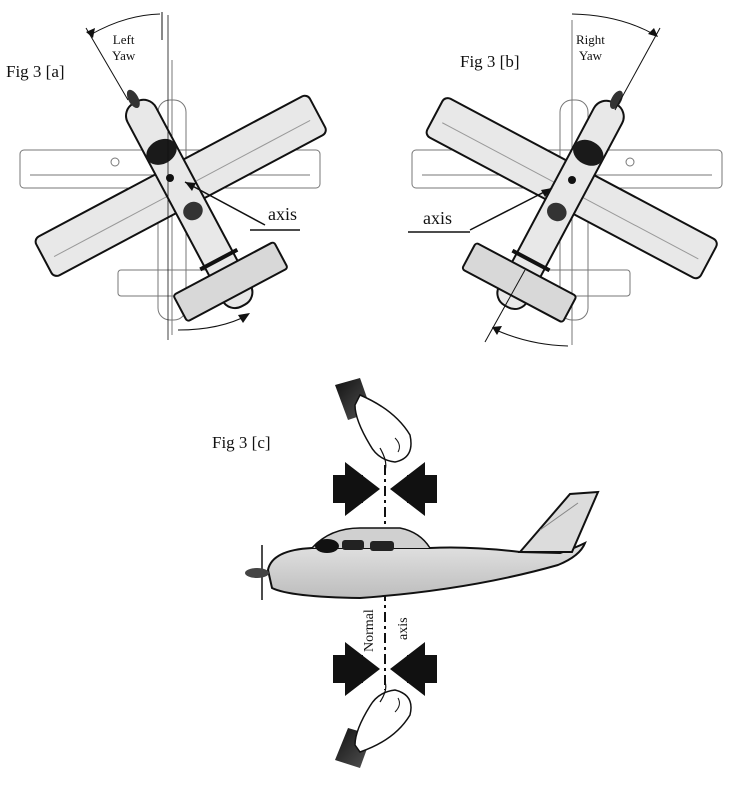 This screenshot has height=795, width=746. What do you see at coordinates (124, 55) in the screenshot?
I see `fig-a-yaw-label-line2: Yaw` at bounding box center [124, 55].